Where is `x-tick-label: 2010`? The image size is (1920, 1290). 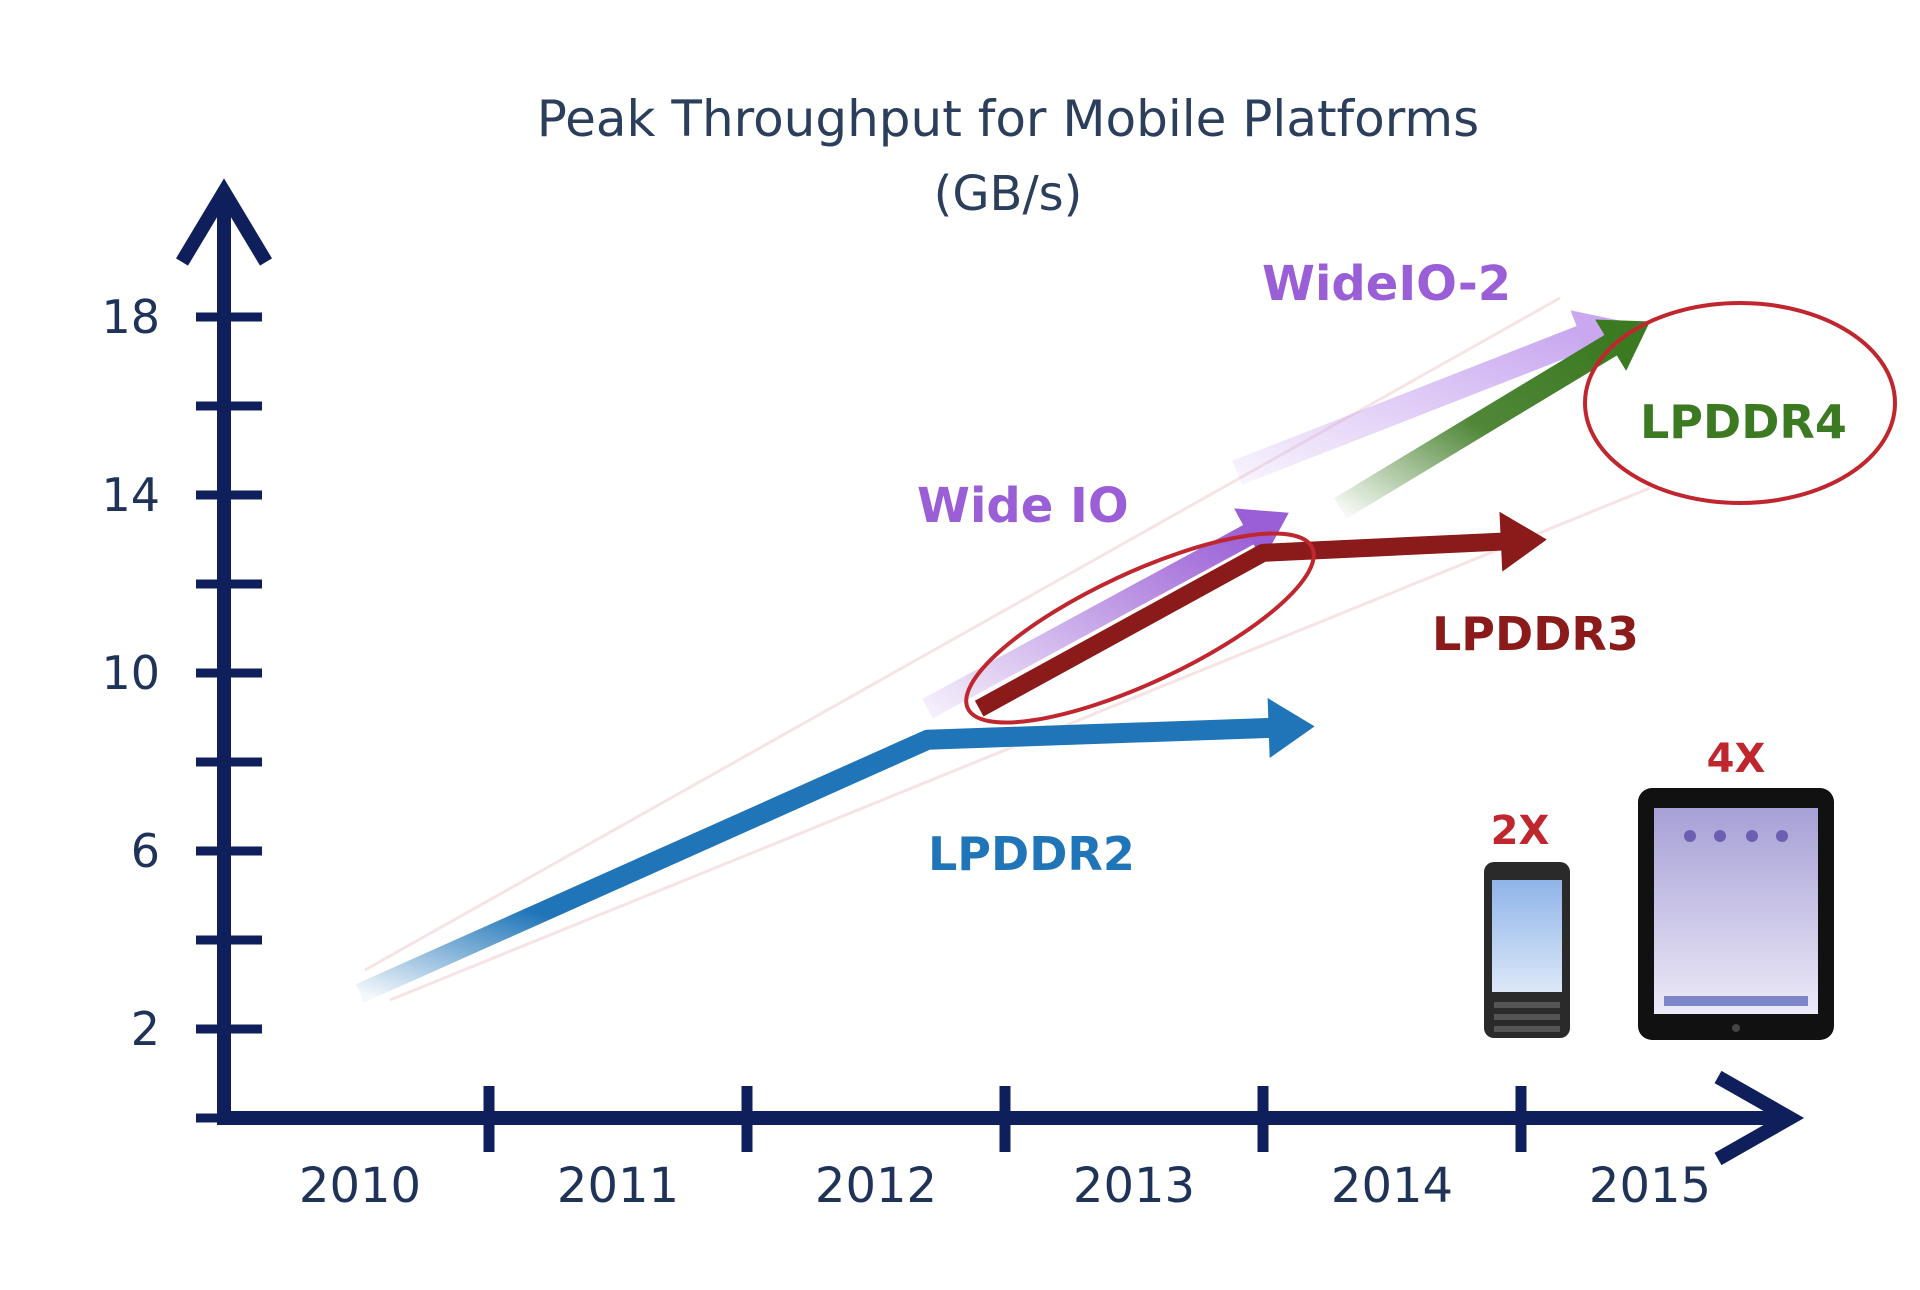
x-tick-label: 2010 is located at coordinates (360, 1186).